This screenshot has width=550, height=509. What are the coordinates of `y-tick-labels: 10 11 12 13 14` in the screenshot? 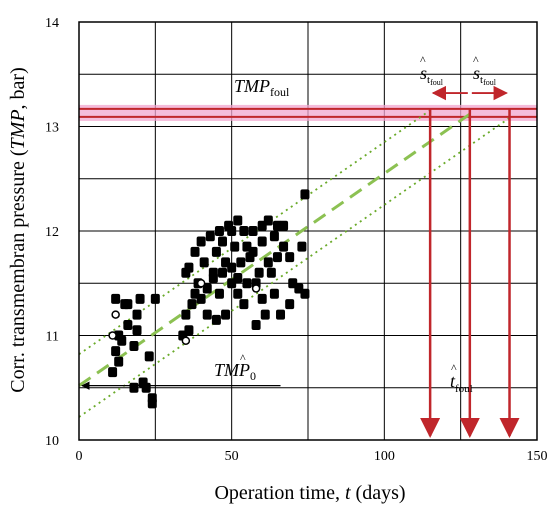 It's located at (52, 232).